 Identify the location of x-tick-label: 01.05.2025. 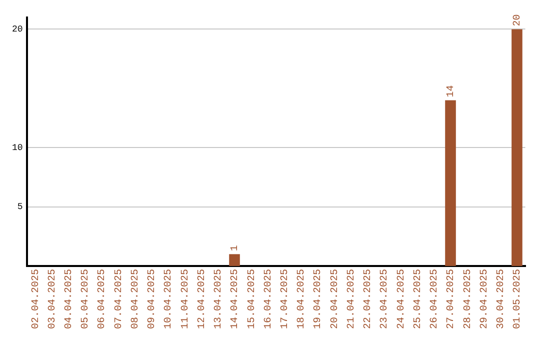
(518, 299).